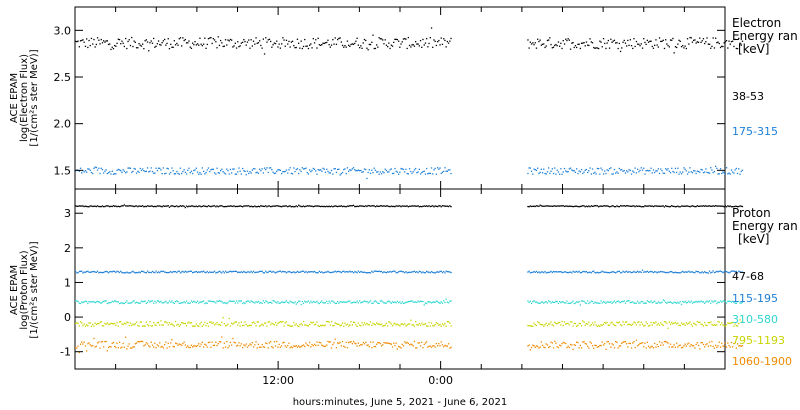 Image resolution: width=800 pixels, height=410 pixels. Describe the element at coordinates (24, 98) in the screenshot. I see `electron-ylabel-line-2: log(Electron Flux)` at that location.